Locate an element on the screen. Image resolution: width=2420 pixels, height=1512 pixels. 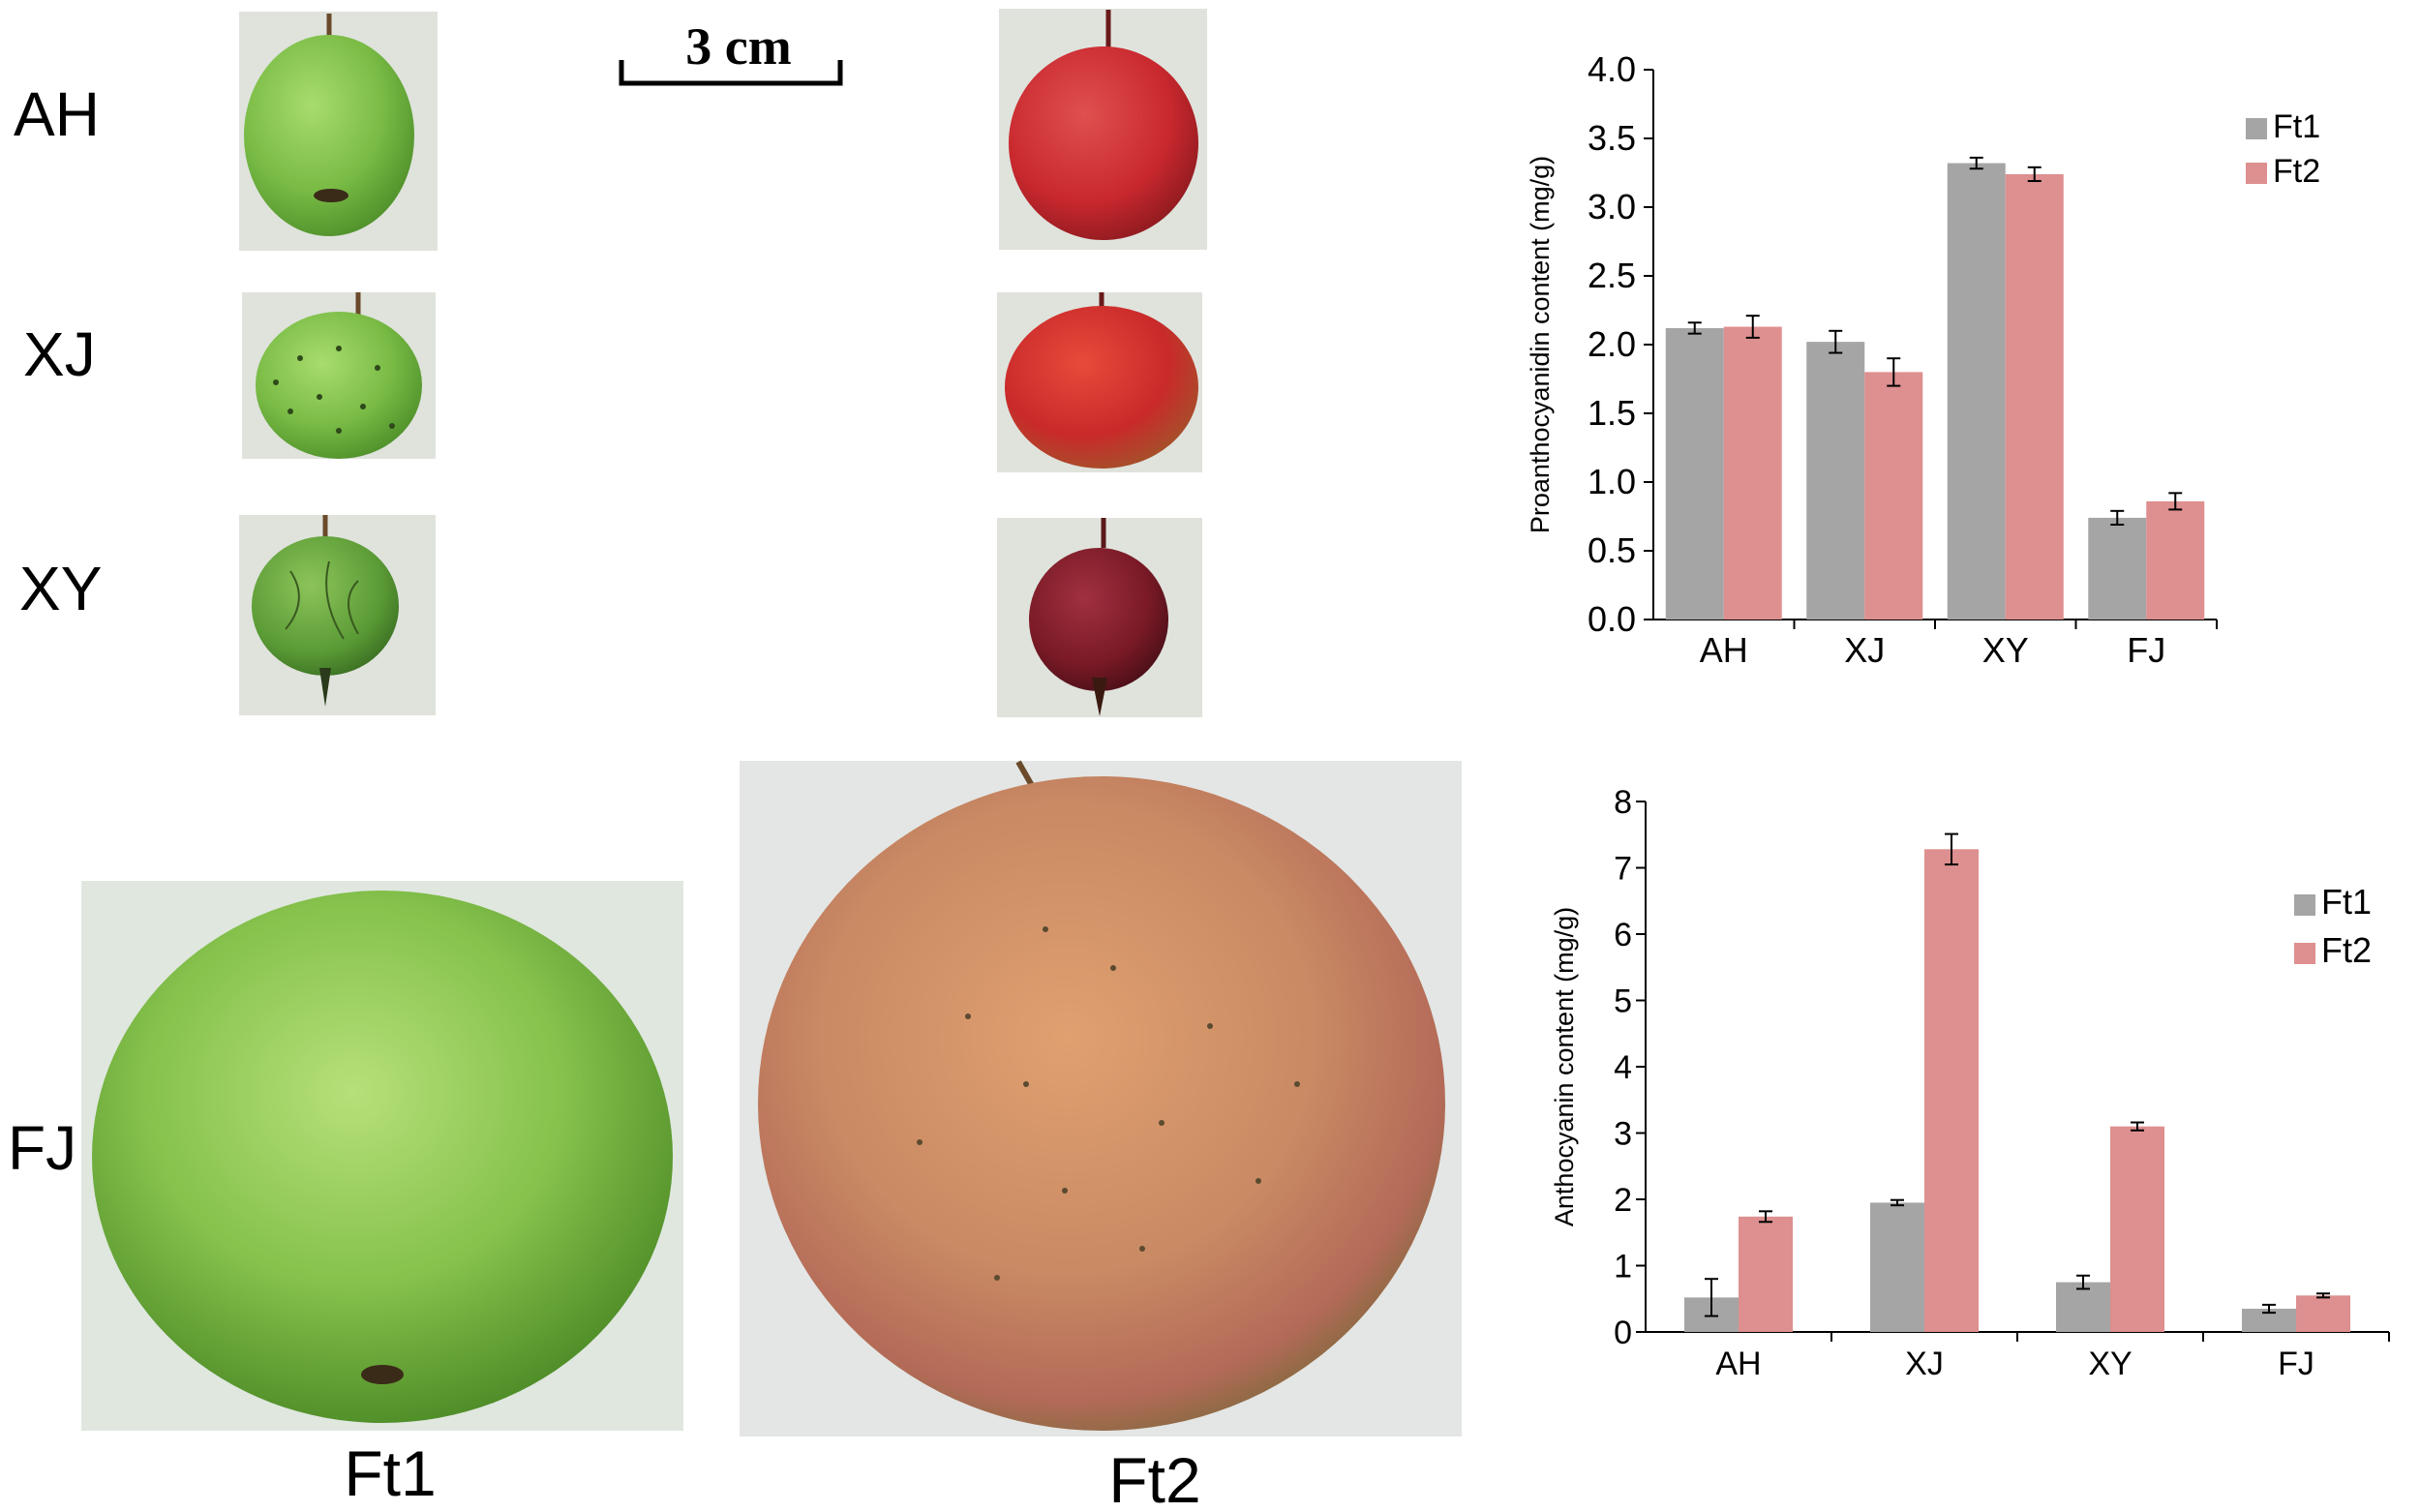
scale-bar: 3 cm is located at coordinates (731, 51).